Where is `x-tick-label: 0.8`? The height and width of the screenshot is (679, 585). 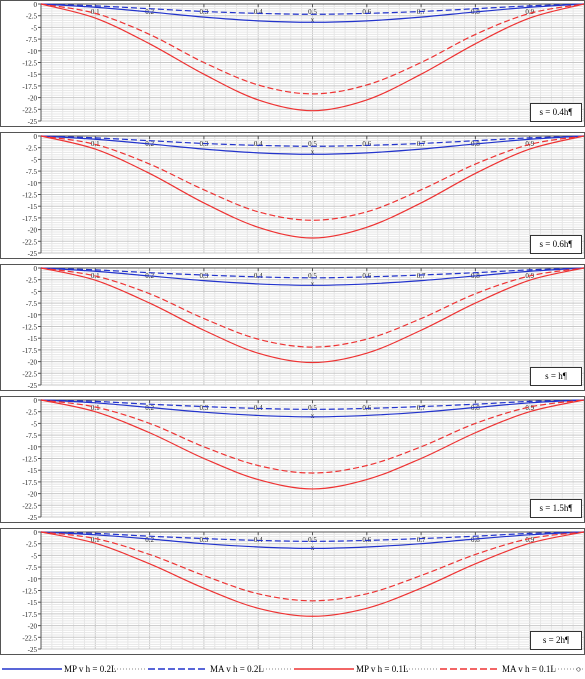
x-tick-label: 0.8 is located at coordinates (475, 540).